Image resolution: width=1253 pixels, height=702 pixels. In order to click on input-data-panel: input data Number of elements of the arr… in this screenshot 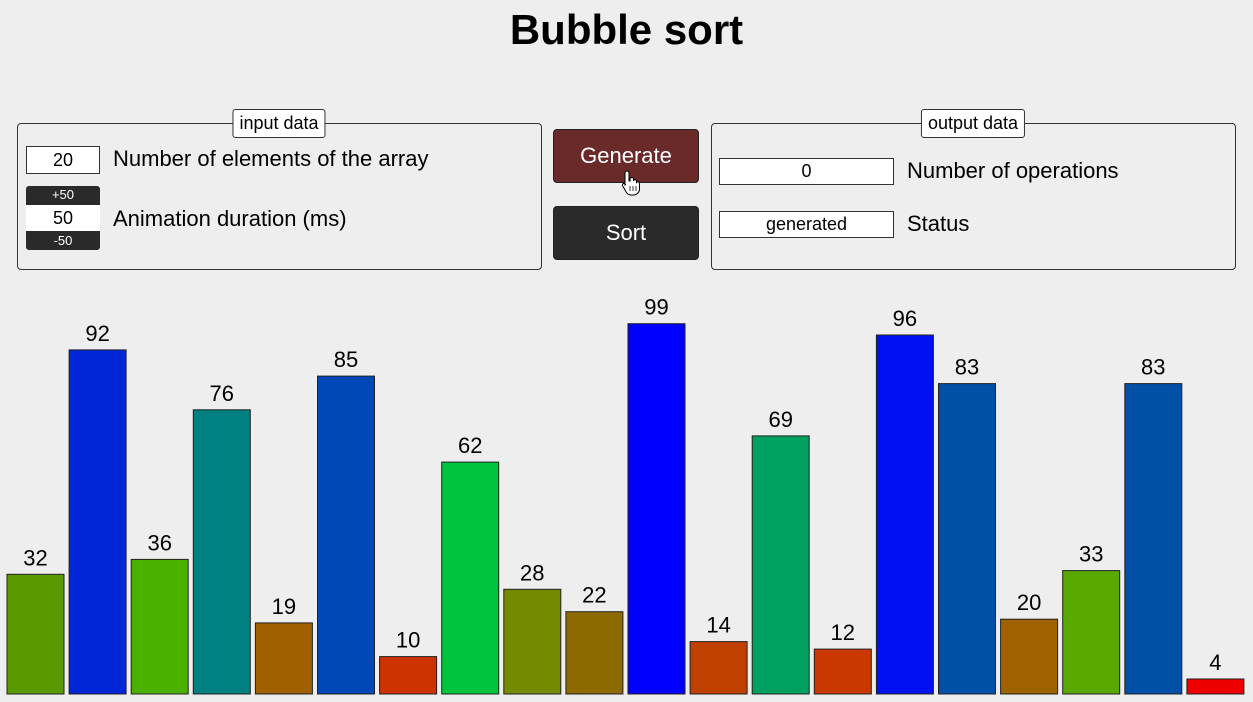, I will do `click(279, 189)`.